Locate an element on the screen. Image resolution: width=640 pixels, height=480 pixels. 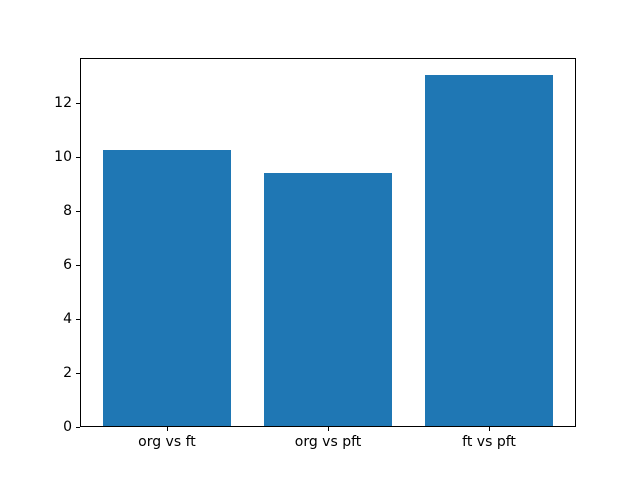
x-tick-label: ft vs pft is located at coordinates (489, 442).